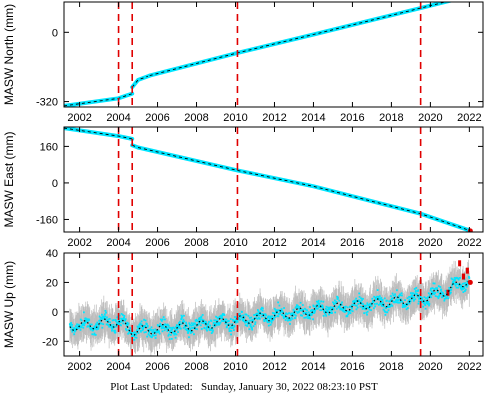 This screenshot has height=400, width=488. What do you see at coordinates (470, 282) in the screenshot?
I see `latest-point` at bounding box center [470, 282].